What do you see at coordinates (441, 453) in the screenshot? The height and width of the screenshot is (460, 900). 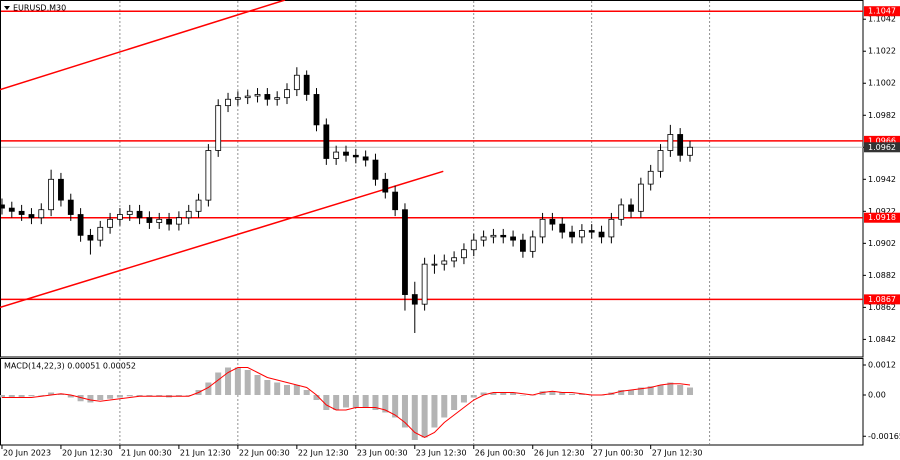 I see `x-tick-label: 23 Jun 12:30` at bounding box center [441, 453].